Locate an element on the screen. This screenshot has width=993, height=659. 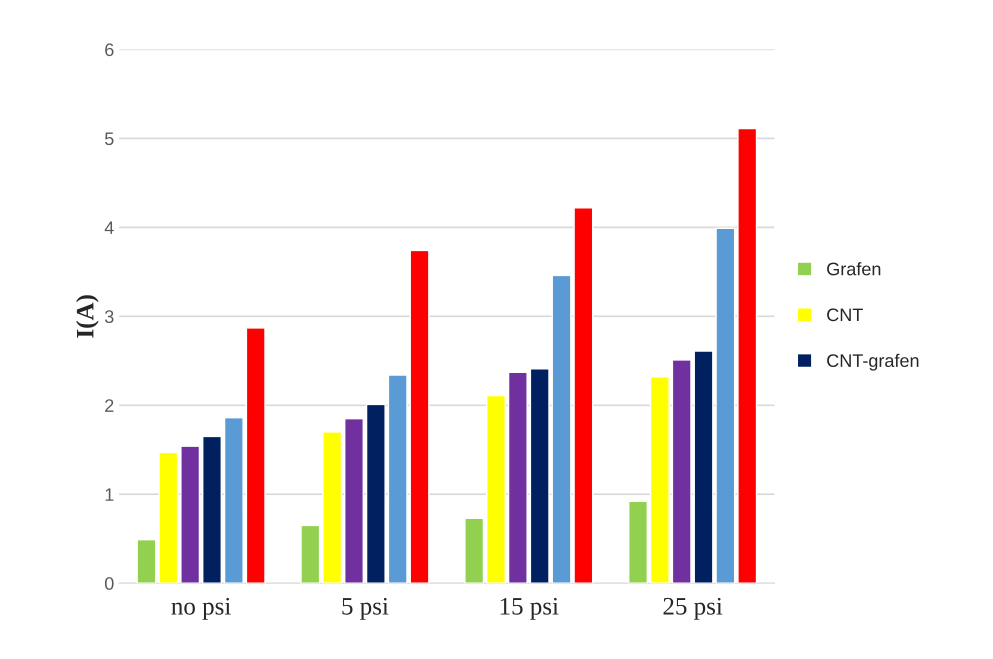
legend-label: Grafen is located at coordinates (853, 269).